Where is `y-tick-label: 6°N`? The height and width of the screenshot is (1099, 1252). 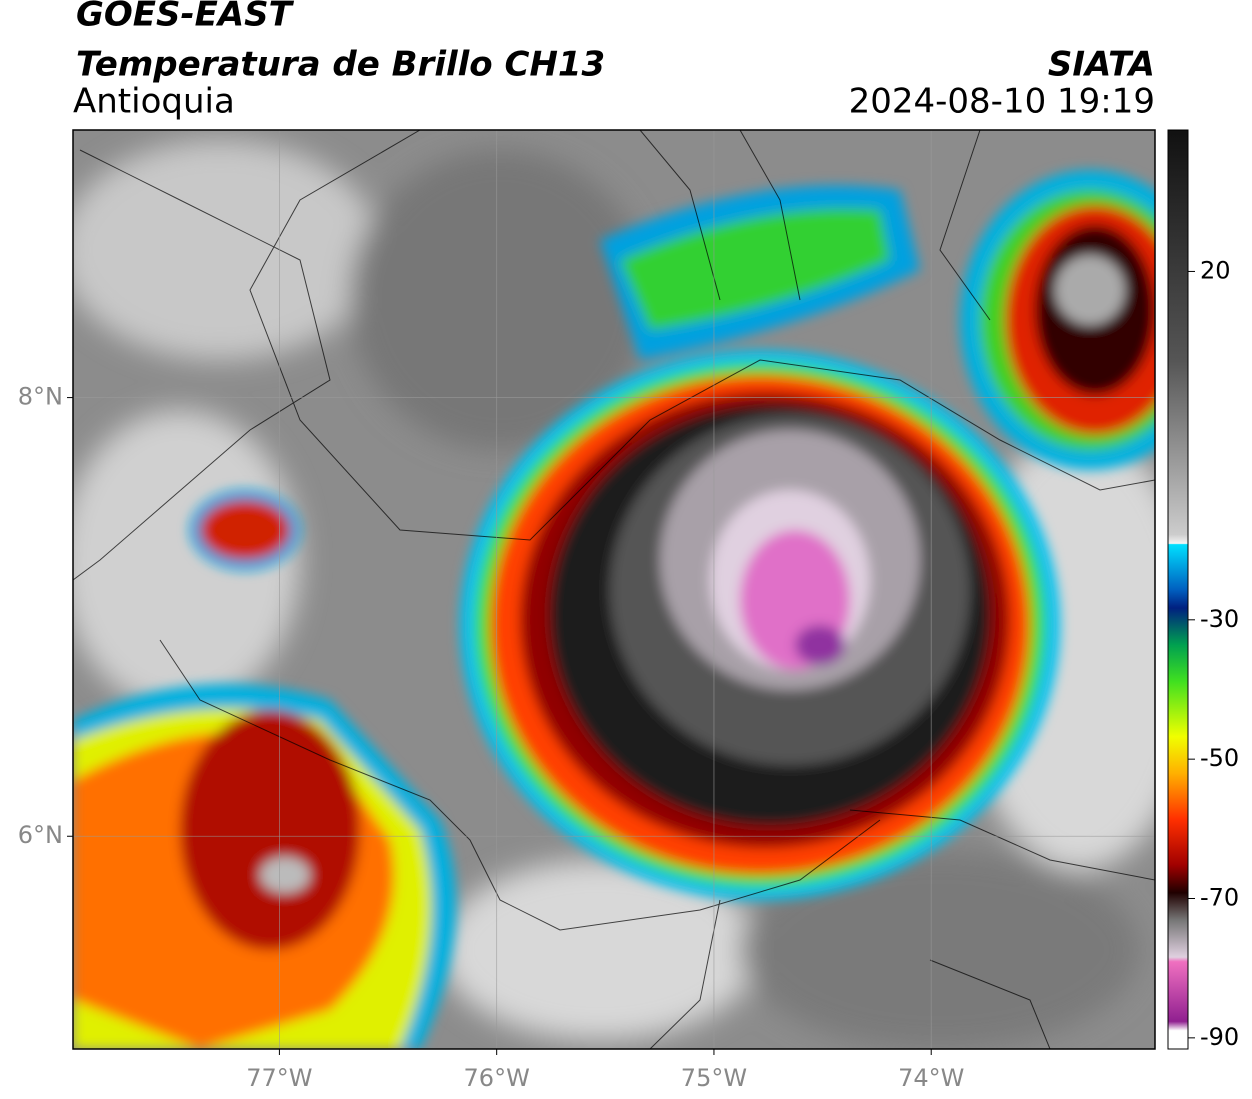 y-tick-label: 6°N is located at coordinates (40, 835).